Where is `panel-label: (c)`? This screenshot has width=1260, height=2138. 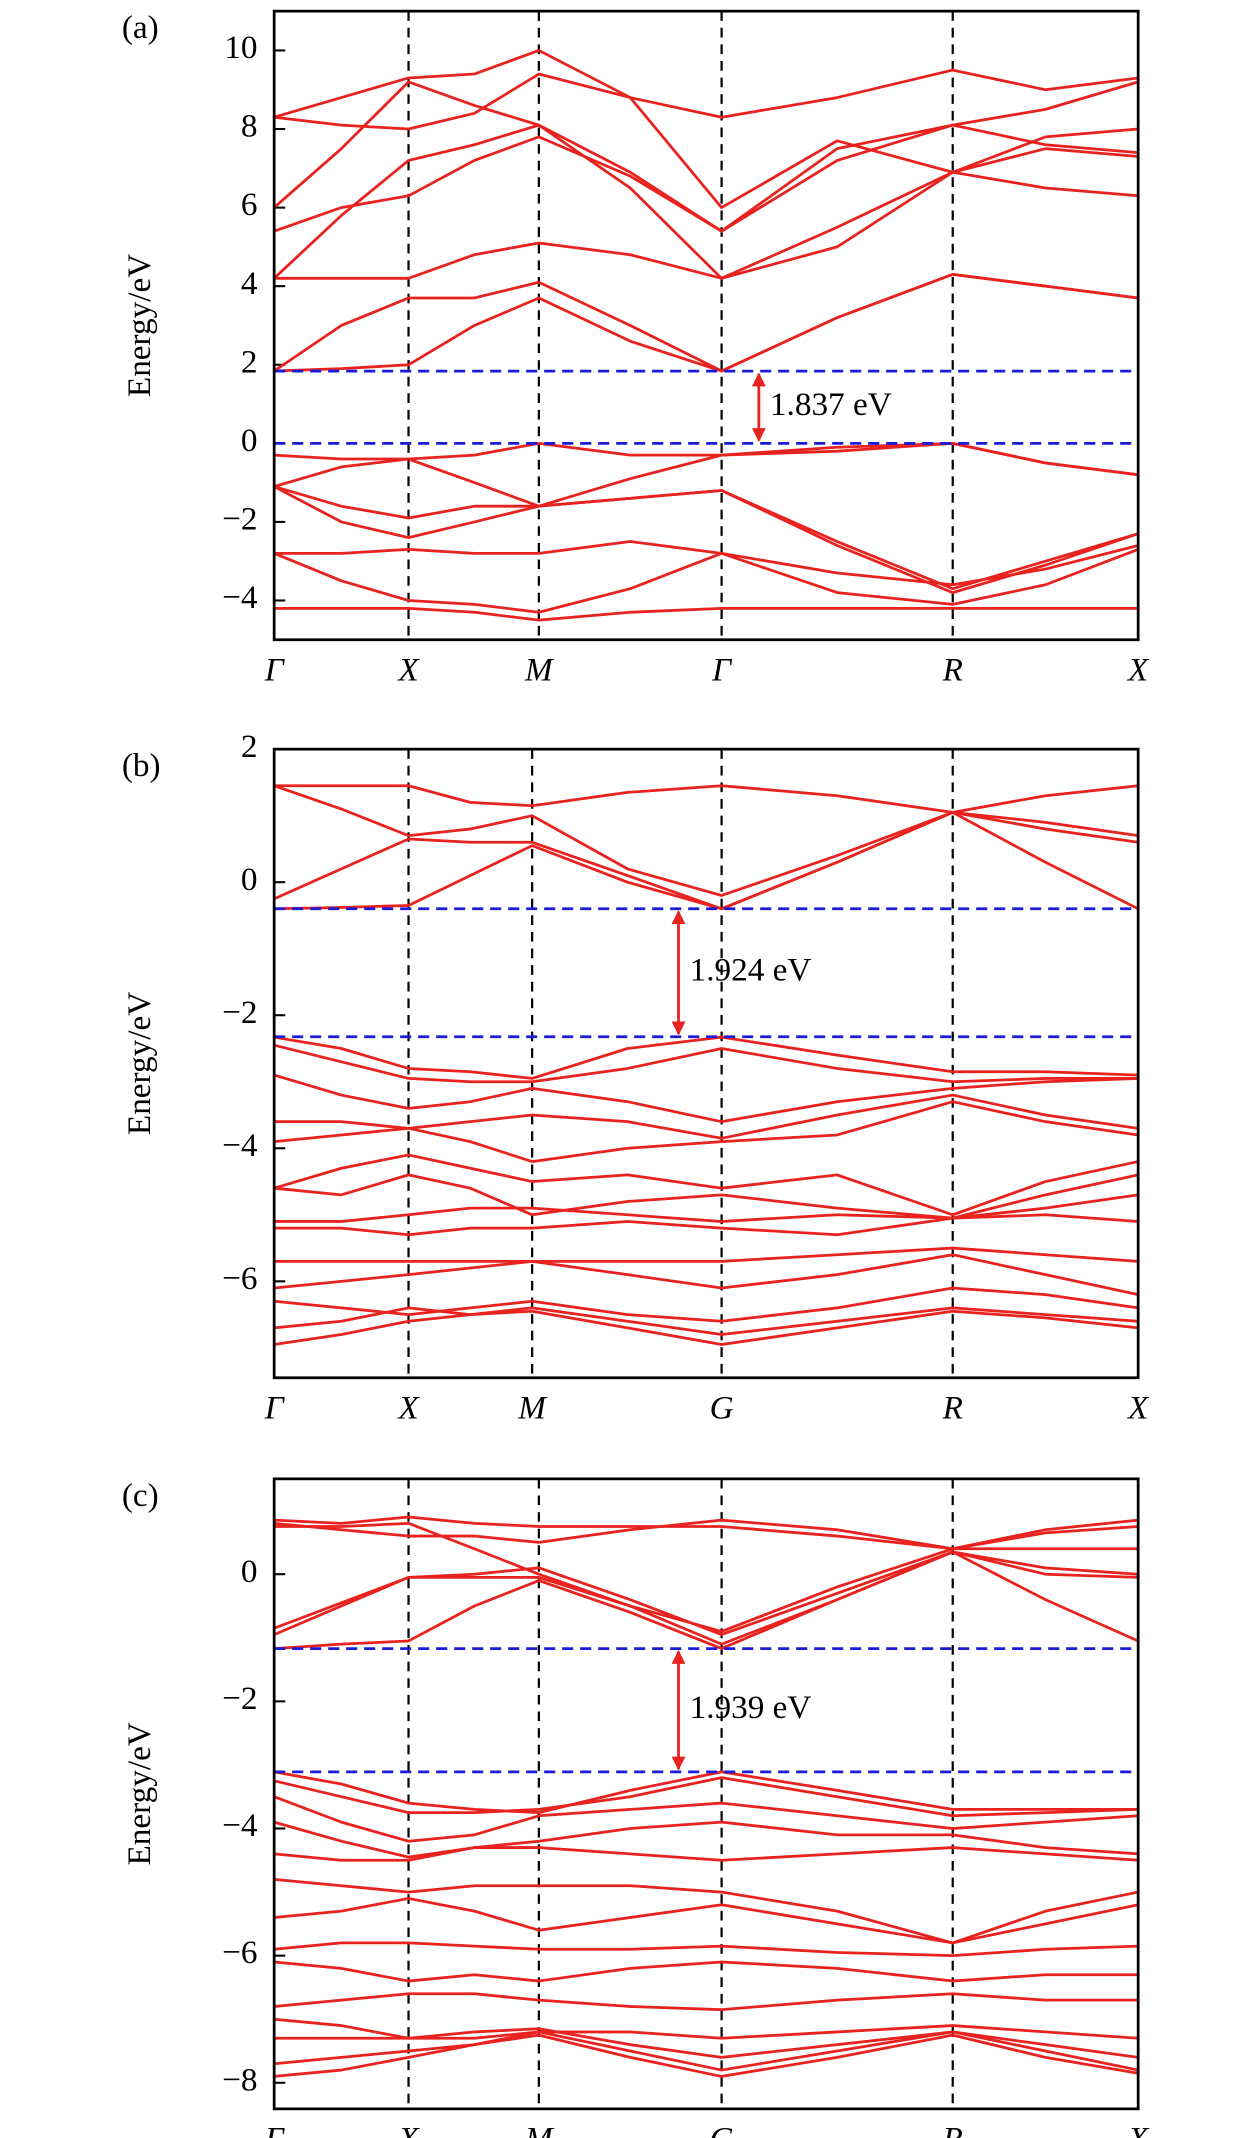
panel-label: (c) is located at coordinates (140, 1495).